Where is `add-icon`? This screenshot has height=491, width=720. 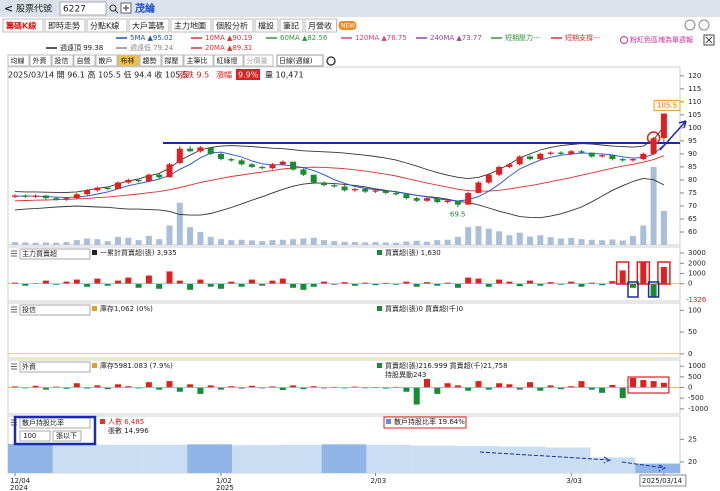
add-icon is located at coordinates (126, 8).